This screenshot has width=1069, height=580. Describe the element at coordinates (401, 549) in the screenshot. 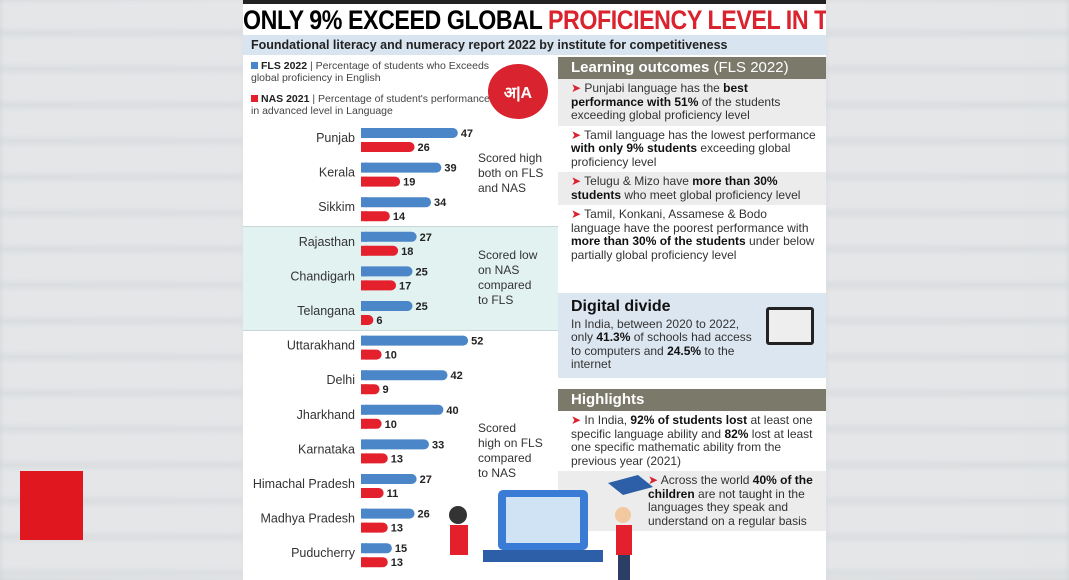

I see `data-label: 15` at that location.